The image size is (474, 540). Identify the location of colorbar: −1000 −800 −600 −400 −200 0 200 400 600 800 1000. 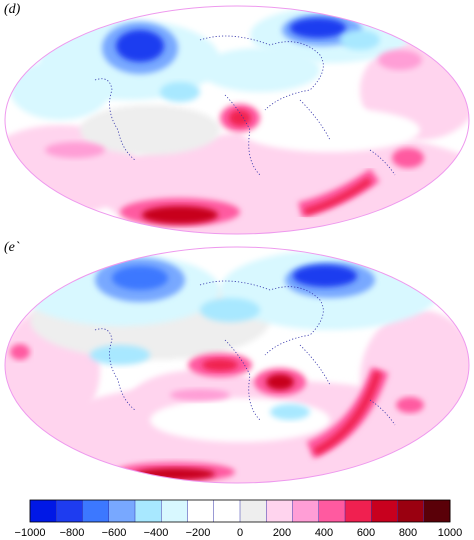
(239, 519).